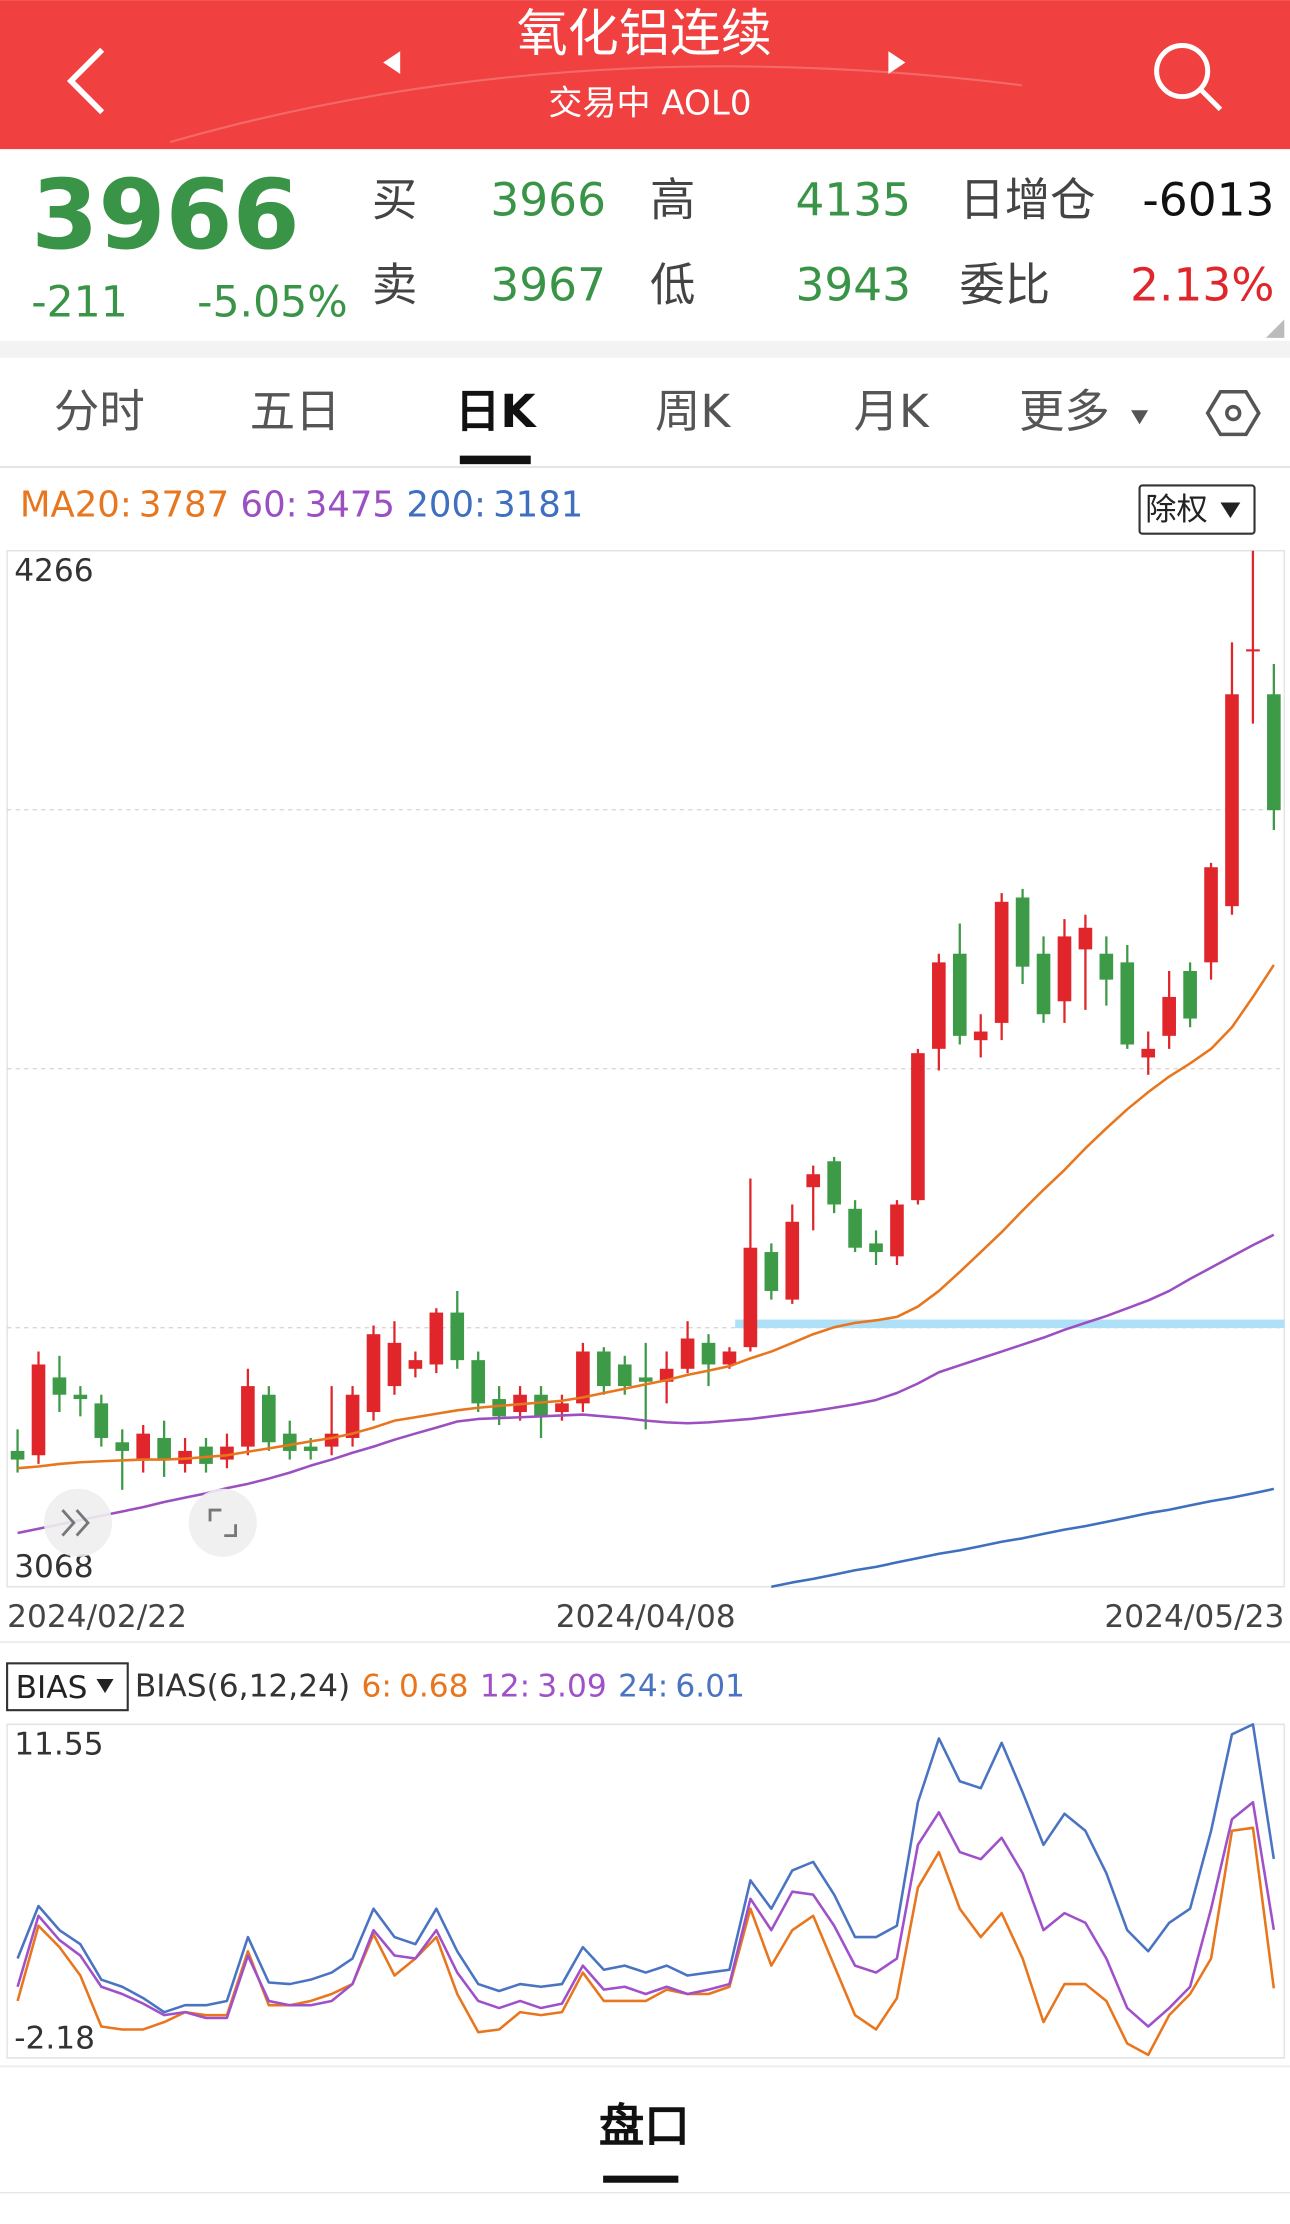 The width and height of the screenshot is (1290, 2224). I want to click on indicator-selector-label: BIAS, so click(52, 1688).